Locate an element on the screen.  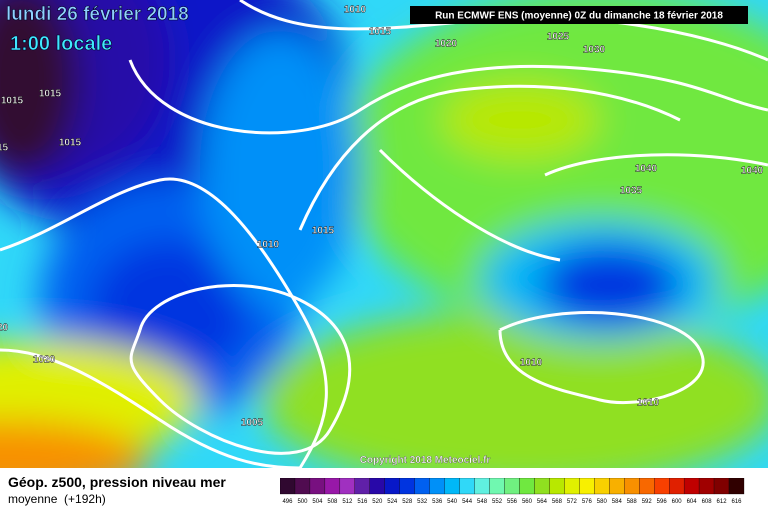
date: lundi 26 février 2018 is located at coordinates (97, 14).